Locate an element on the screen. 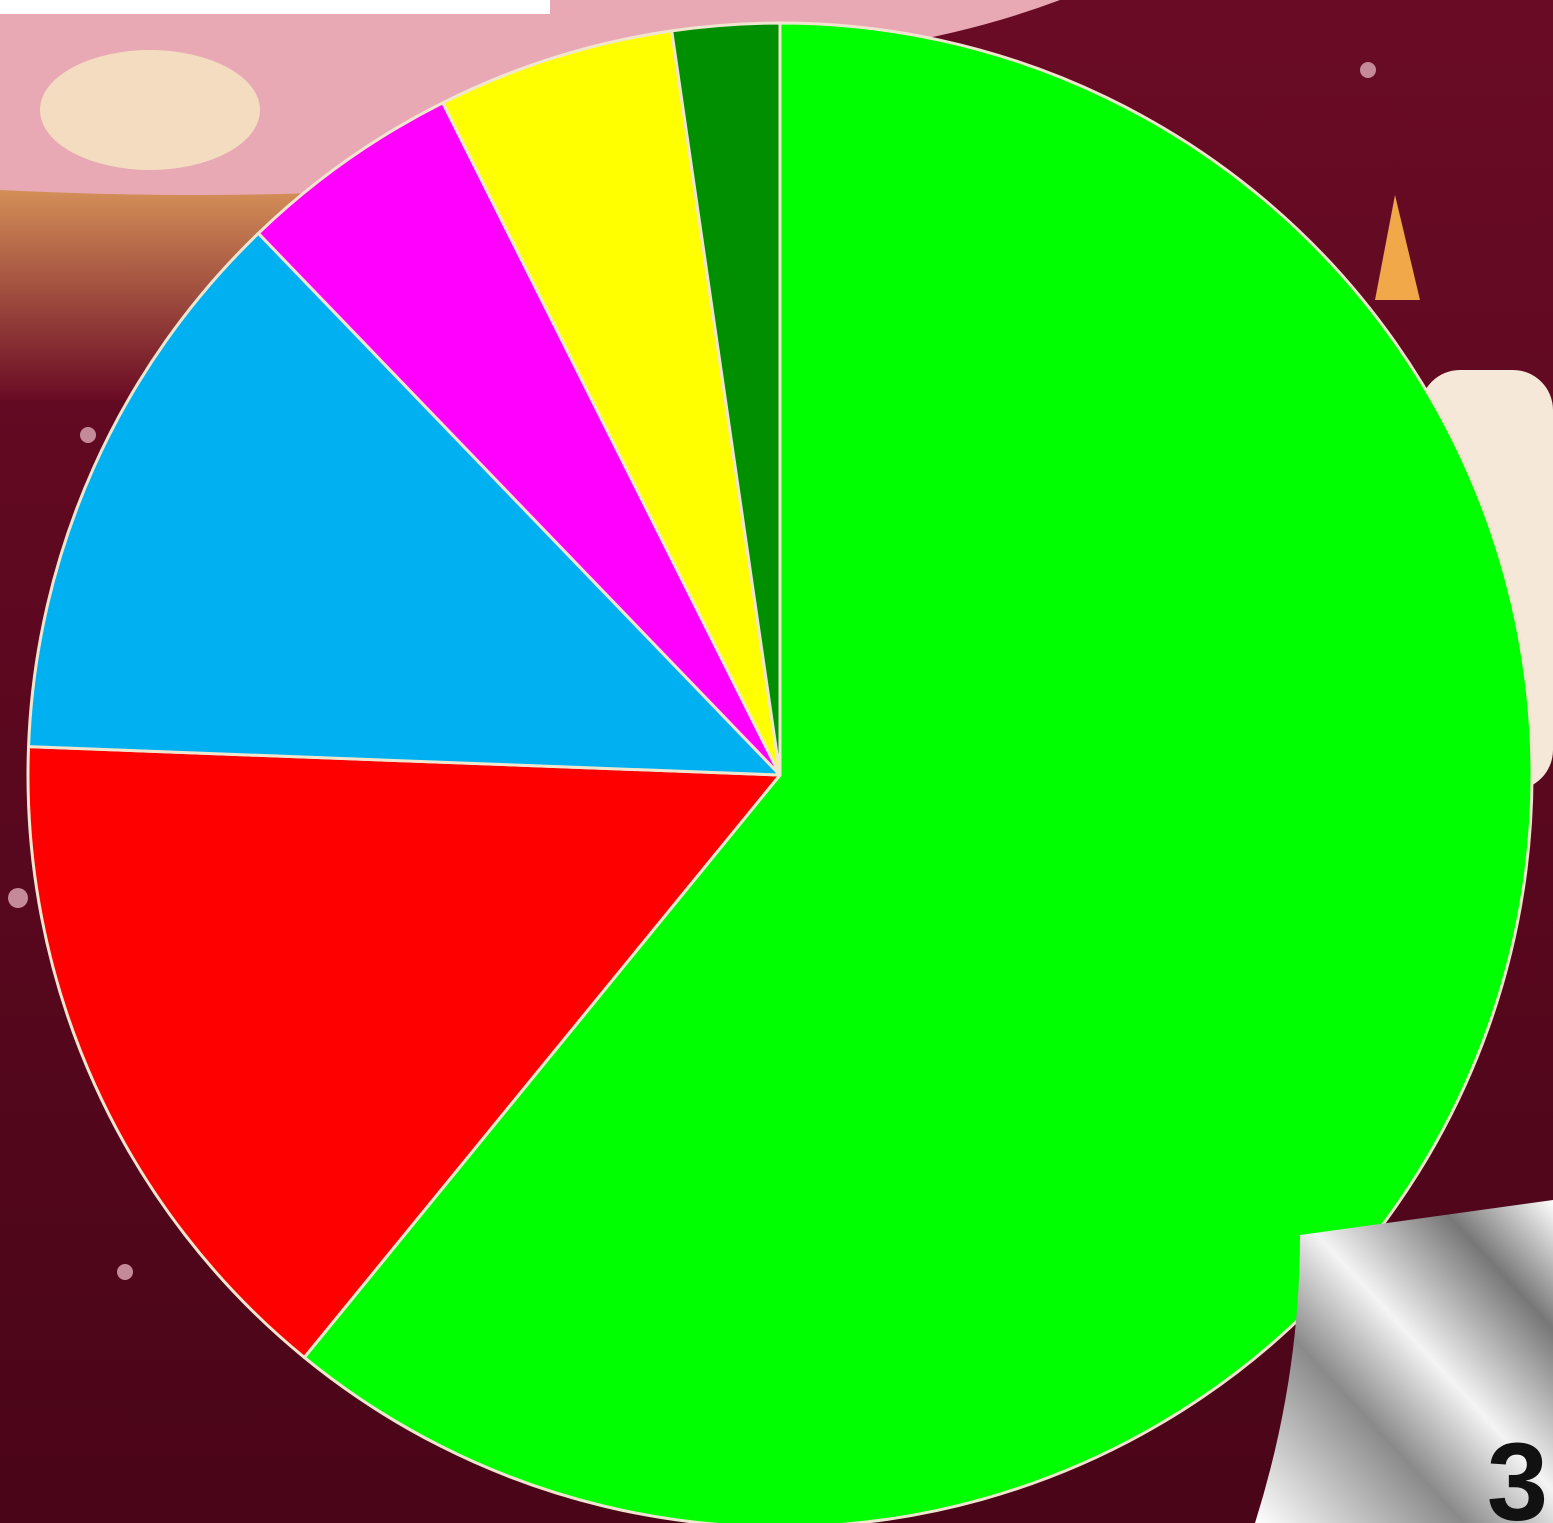  decor-strip is located at coordinates (275, 7).